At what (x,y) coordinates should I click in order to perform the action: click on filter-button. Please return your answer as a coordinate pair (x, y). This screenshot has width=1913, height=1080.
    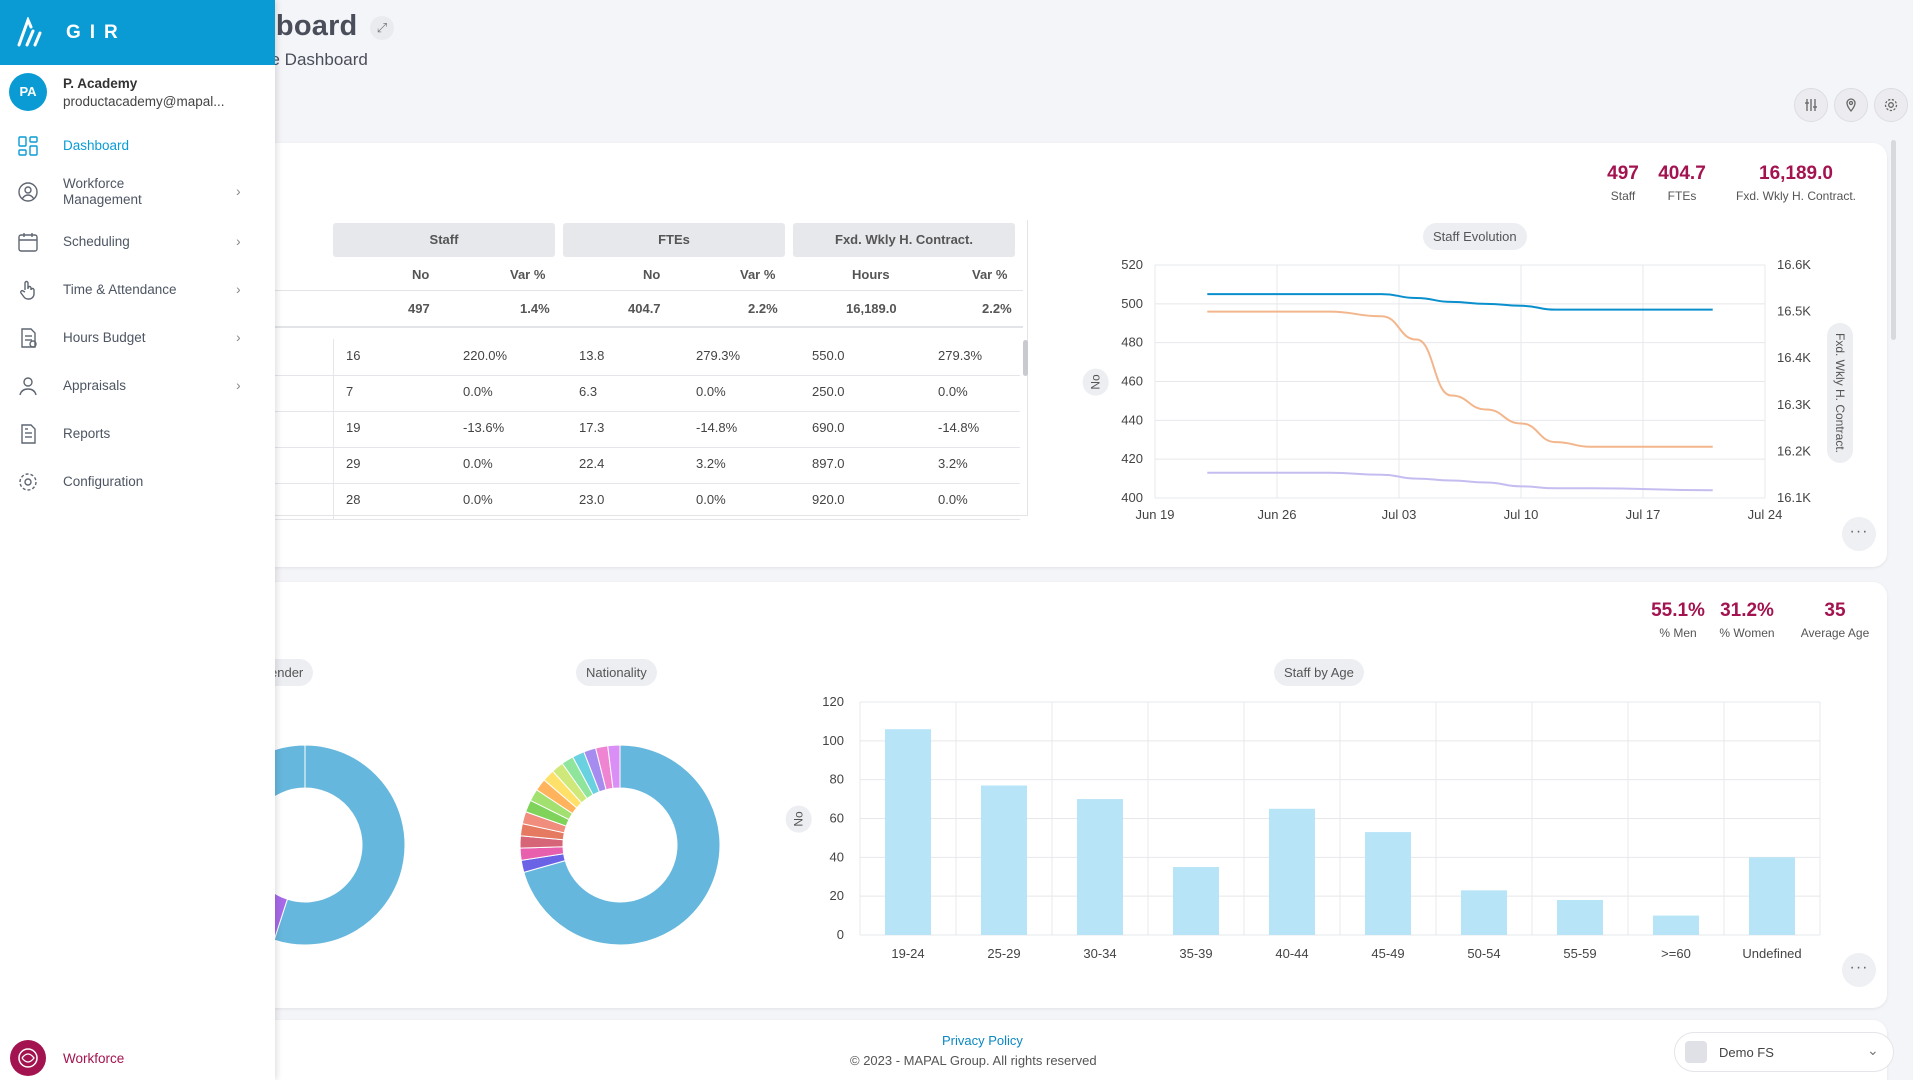
    Looking at the image, I should click on (1811, 105).